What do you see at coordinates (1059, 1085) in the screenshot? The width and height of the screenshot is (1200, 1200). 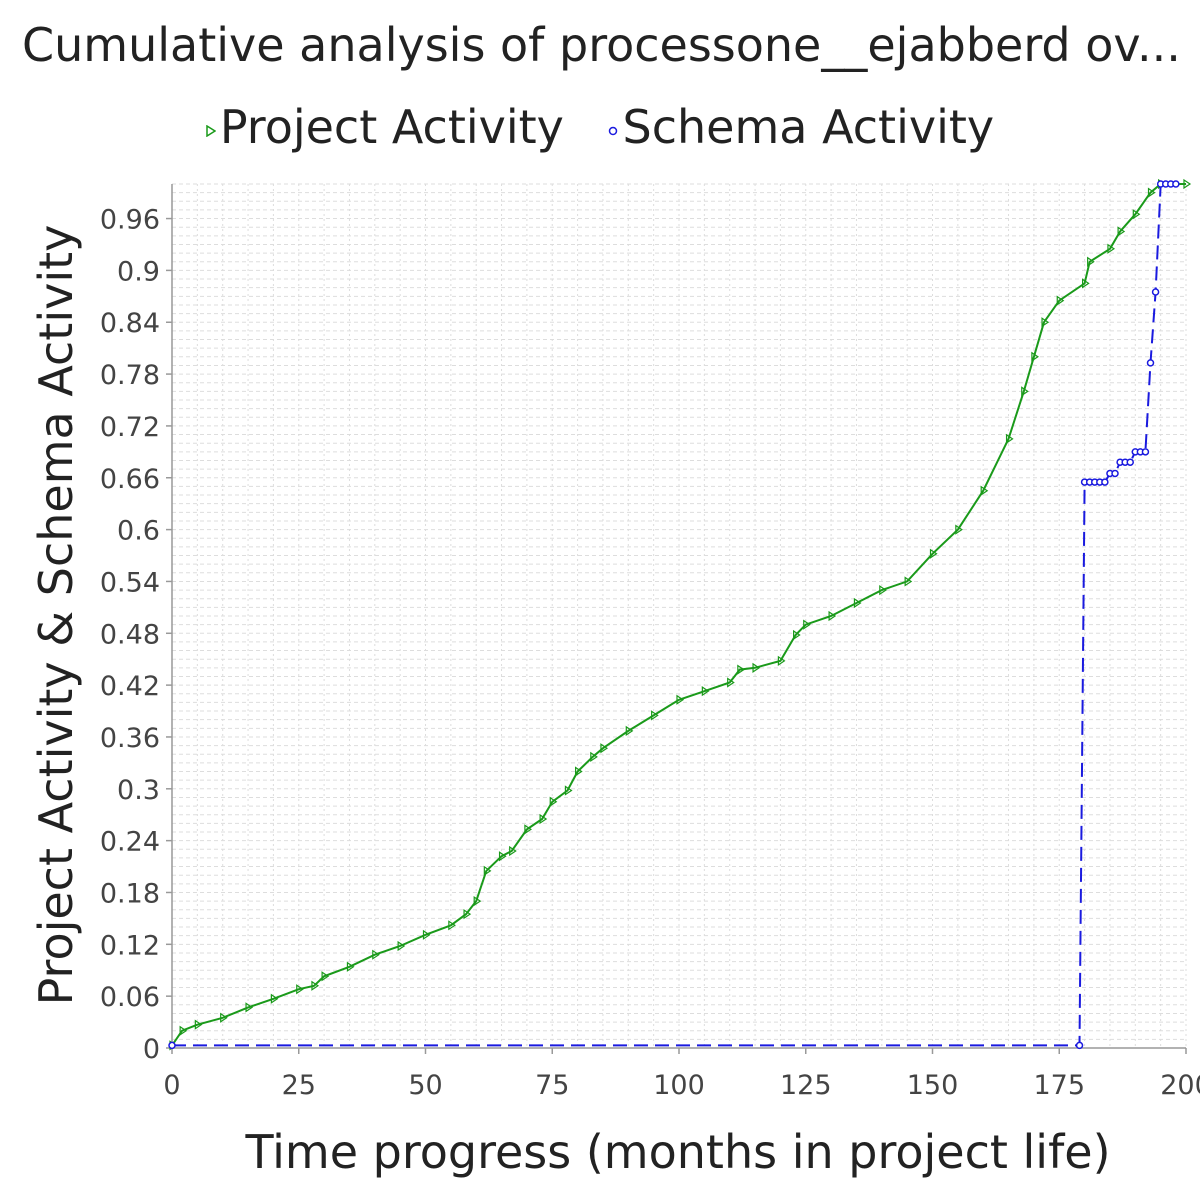 I see `x-tick-label: 175` at bounding box center [1059, 1085].